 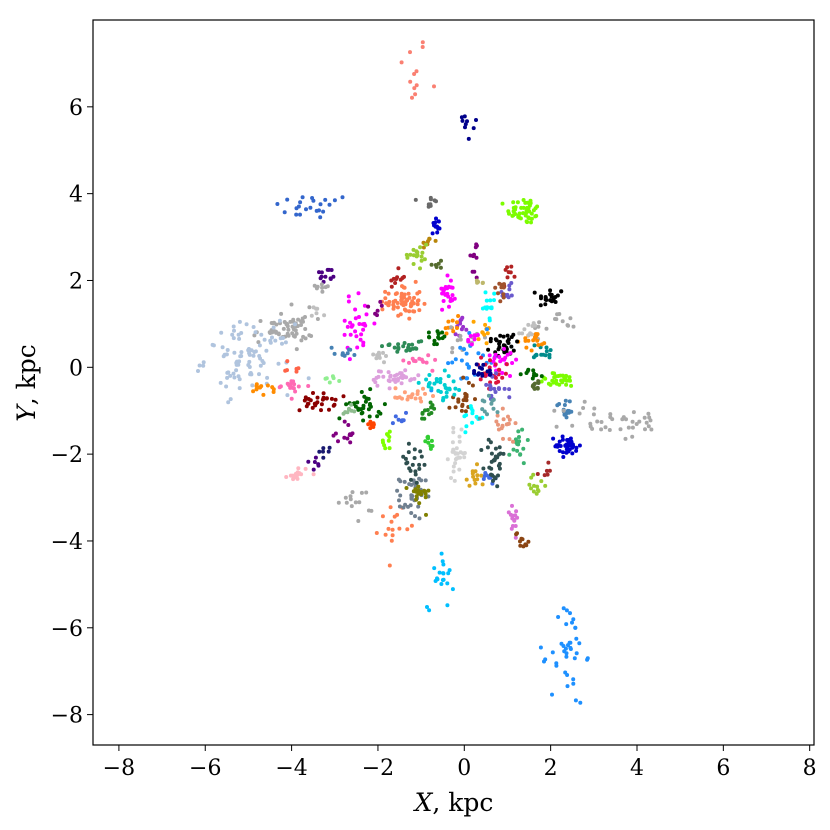 I want to click on y-tick-label: 0, so click(x=76, y=368).